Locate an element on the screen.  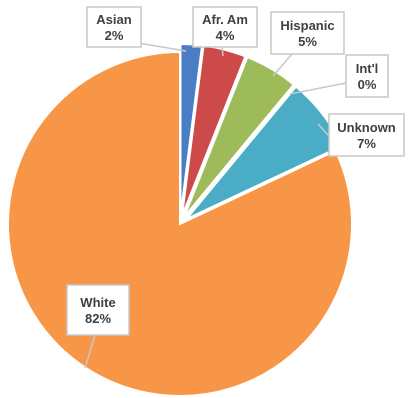
slice-label-int-l: Int'l is located at coordinates (367, 68).